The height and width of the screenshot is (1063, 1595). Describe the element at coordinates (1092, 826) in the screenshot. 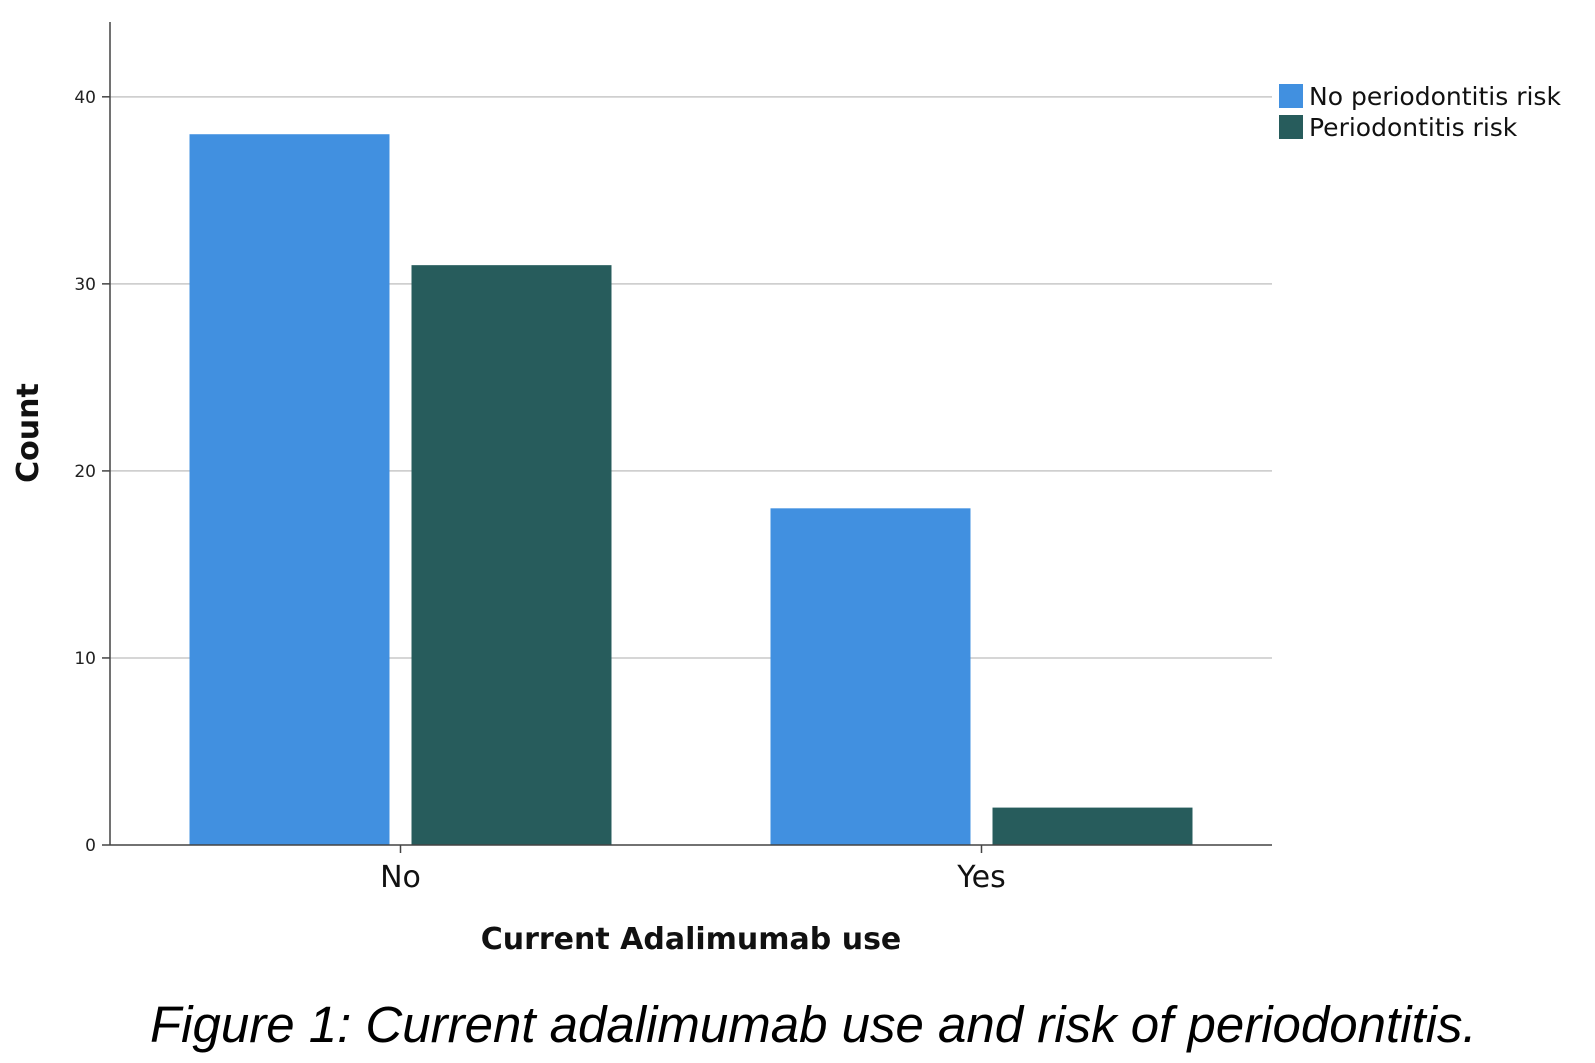

I see `bar-yes-periodontitis-risk` at that location.